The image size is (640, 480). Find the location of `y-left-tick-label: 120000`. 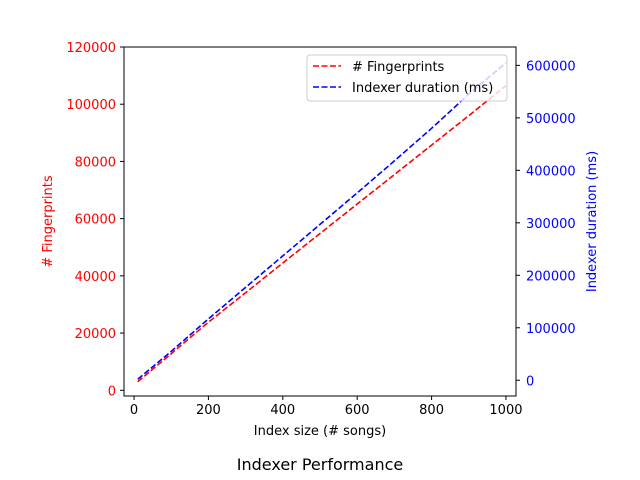

y-left-tick-label: 120000 is located at coordinates (91, 48).